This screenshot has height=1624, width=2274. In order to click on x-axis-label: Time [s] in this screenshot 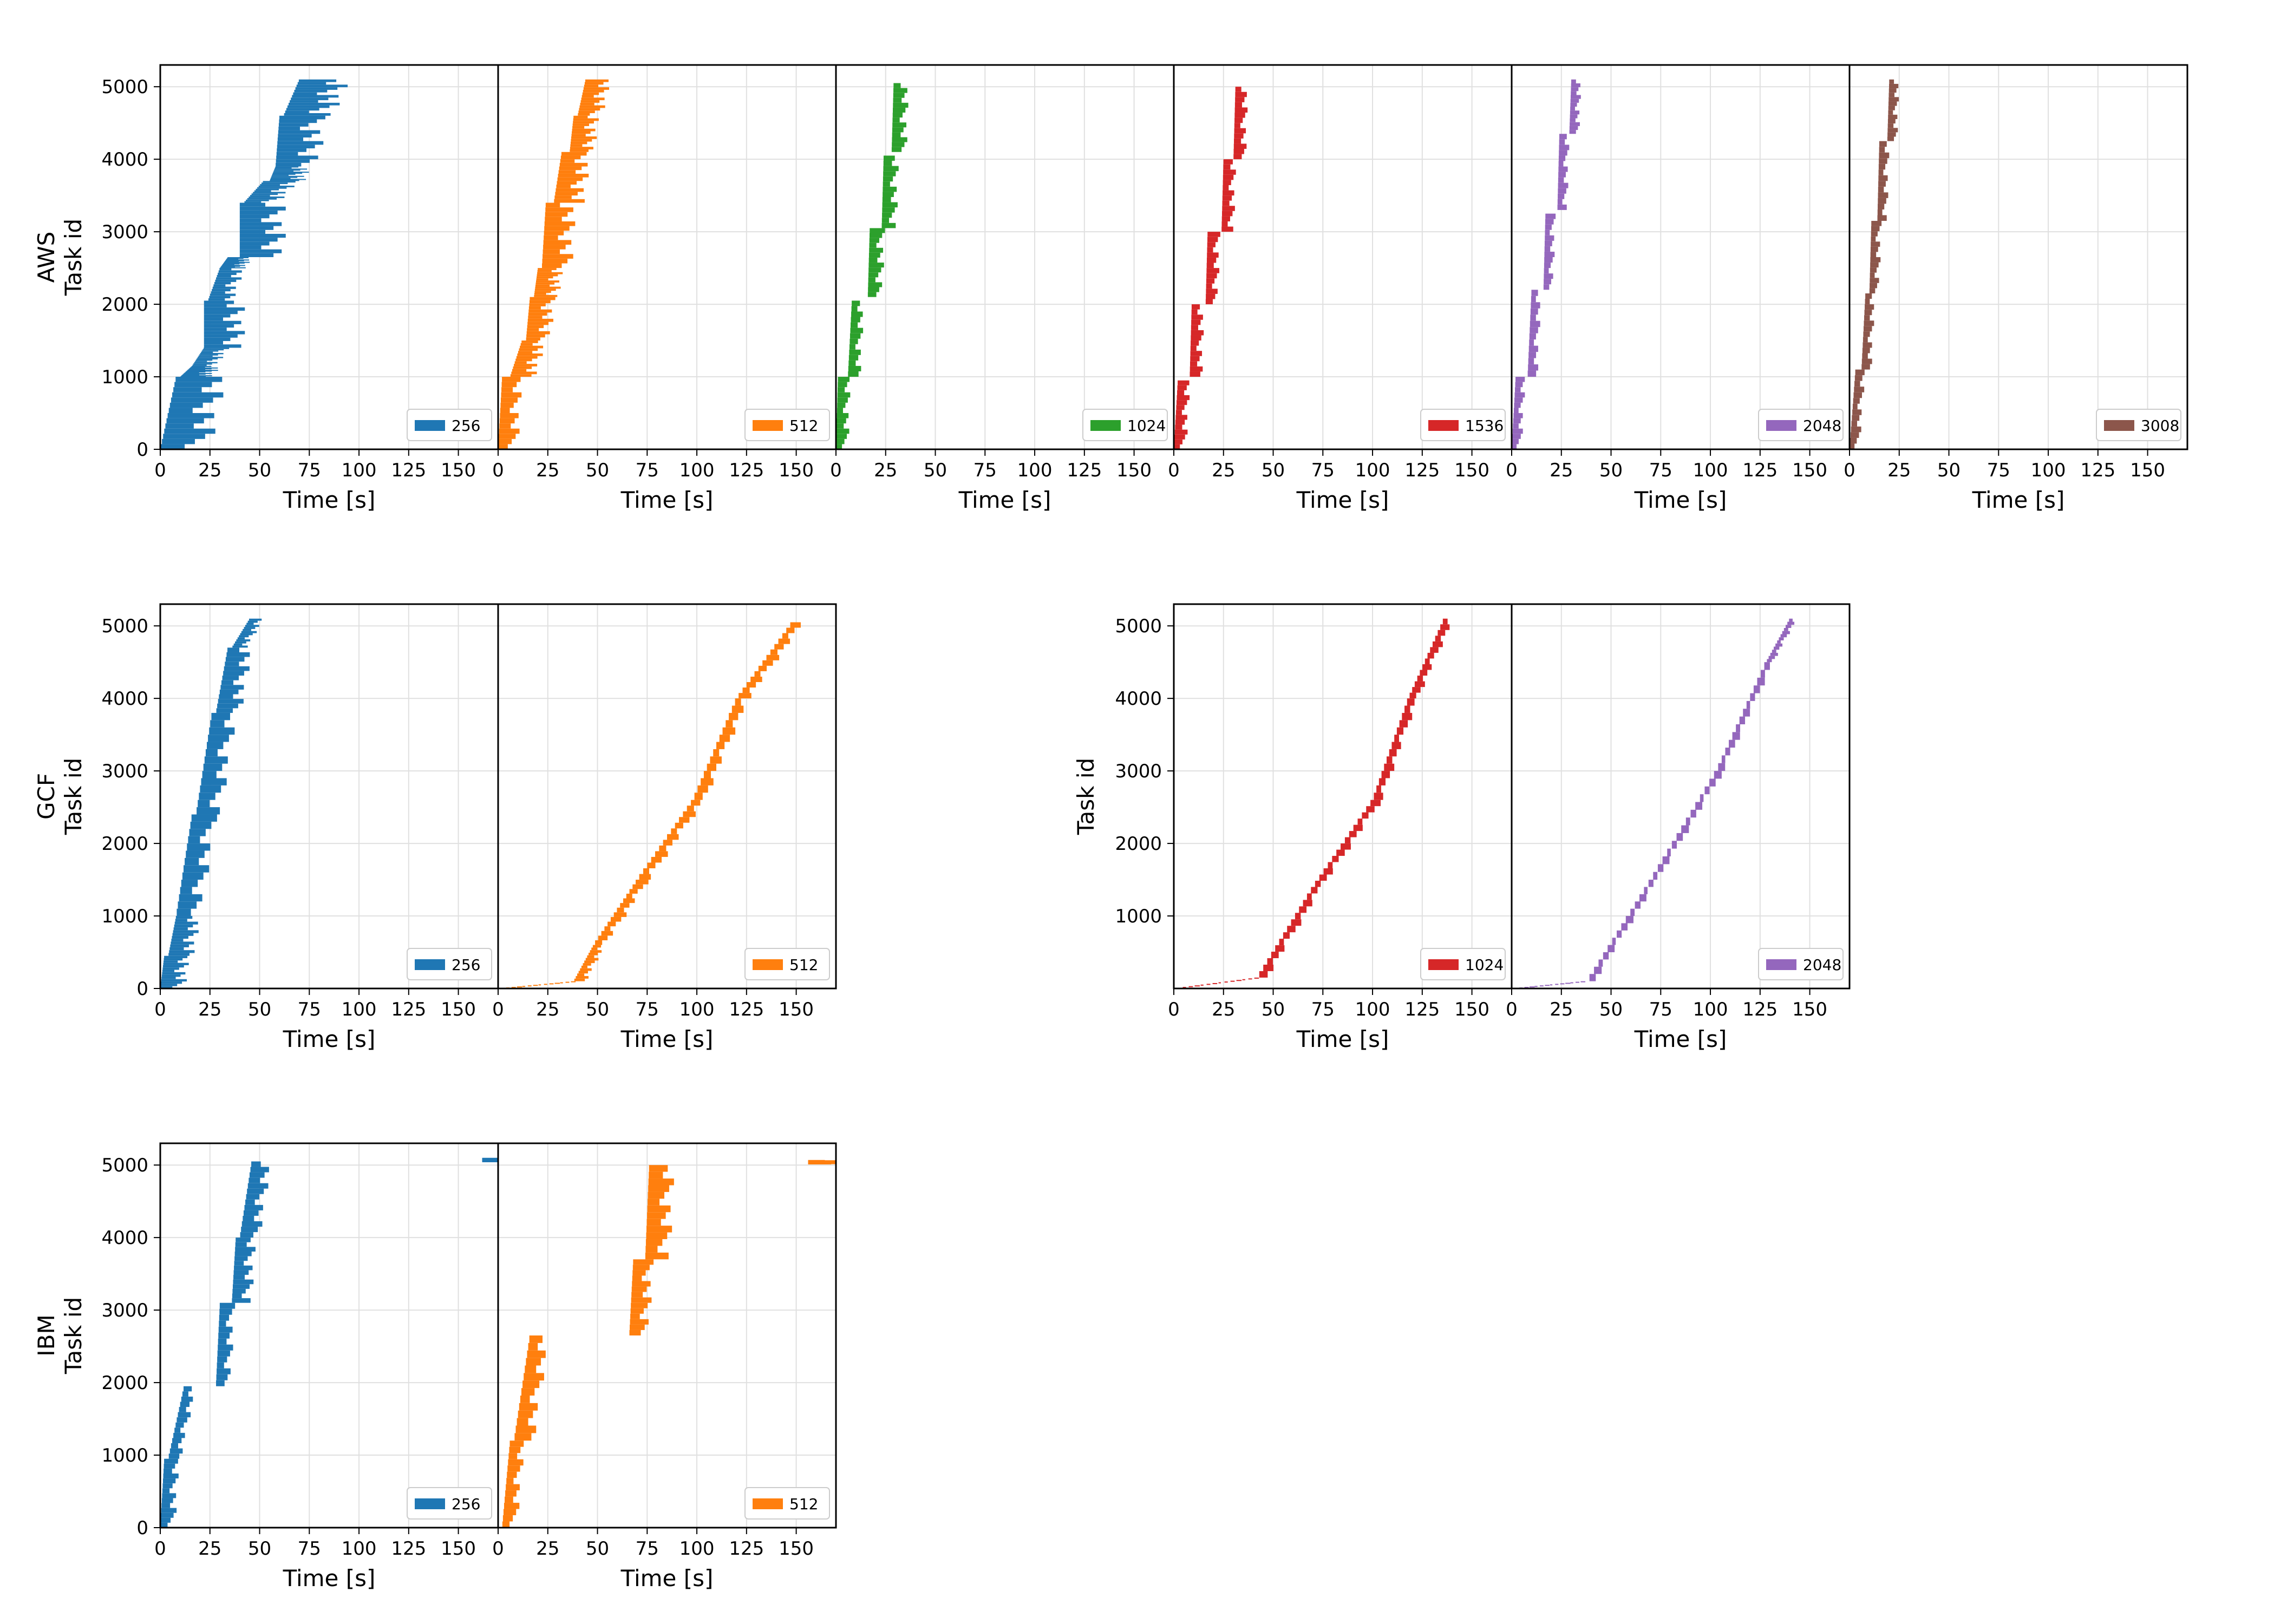, I will do `click(329, 500)`.